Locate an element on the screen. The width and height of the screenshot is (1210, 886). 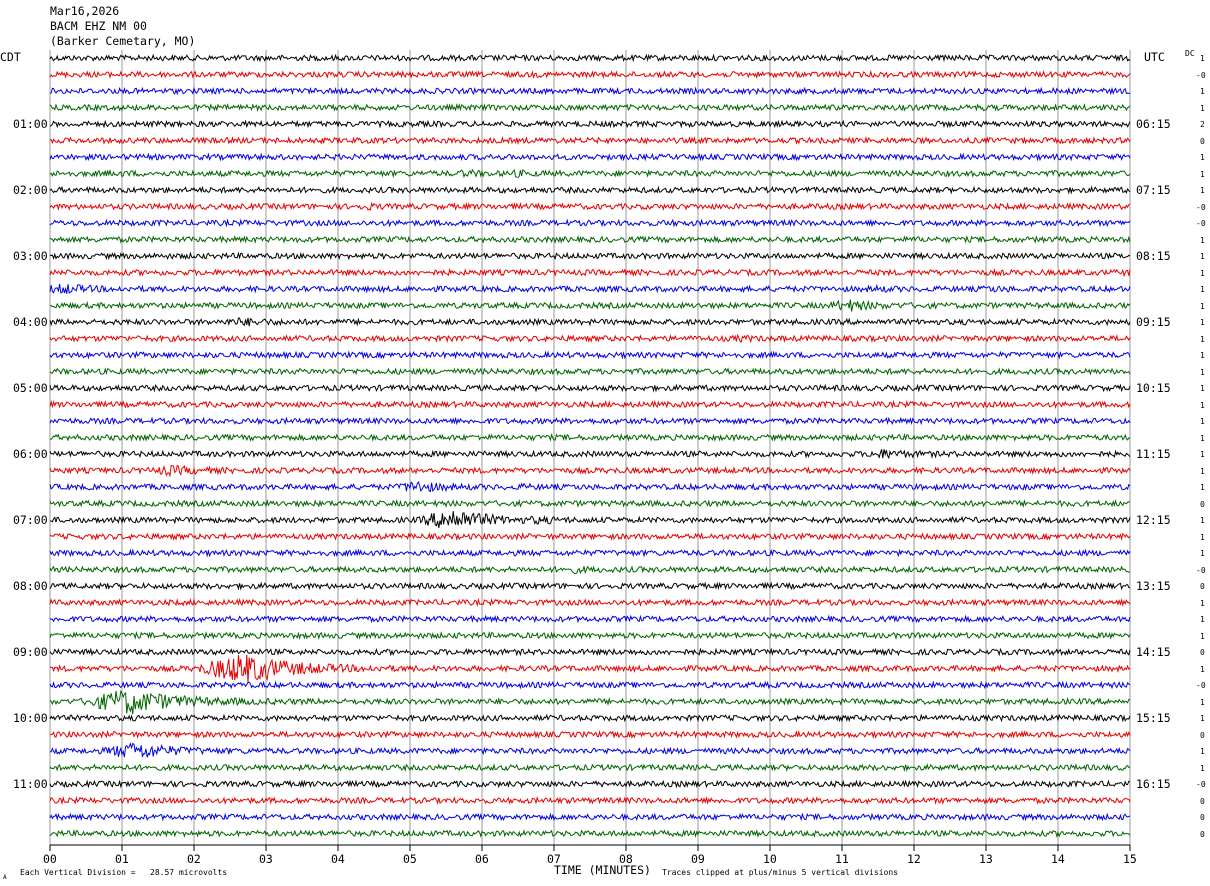
x-tick-label: 06 is located at coordinates (482, 859).